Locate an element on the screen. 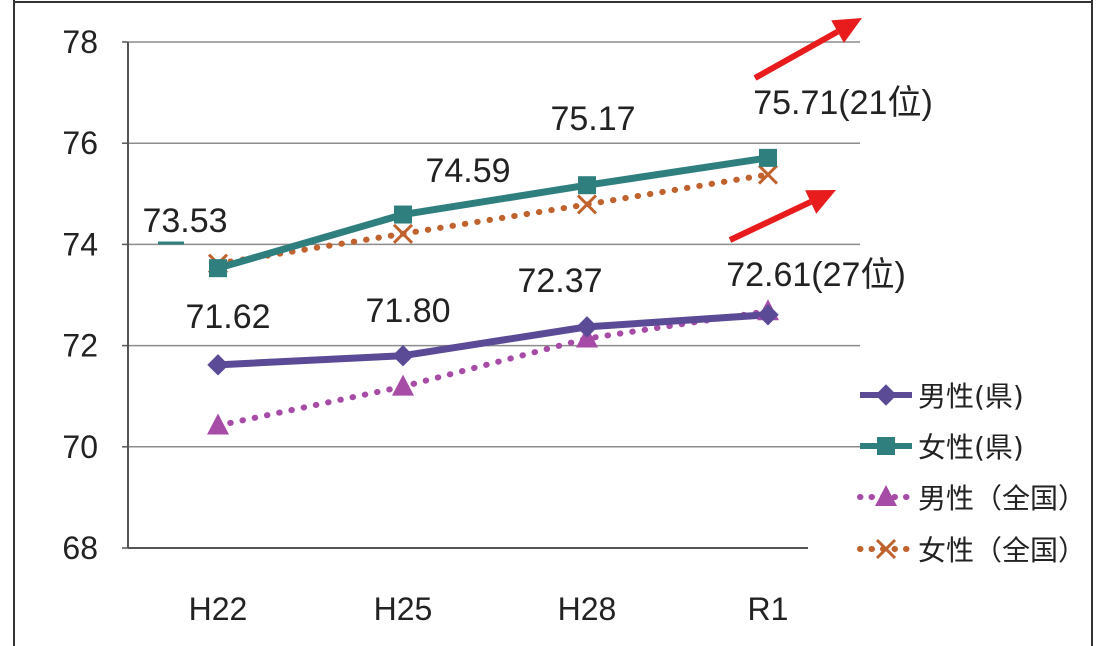 This screenshot has width=1106, height=646. legend-label: 男性（全国） is located at coordinates (1002, 498).